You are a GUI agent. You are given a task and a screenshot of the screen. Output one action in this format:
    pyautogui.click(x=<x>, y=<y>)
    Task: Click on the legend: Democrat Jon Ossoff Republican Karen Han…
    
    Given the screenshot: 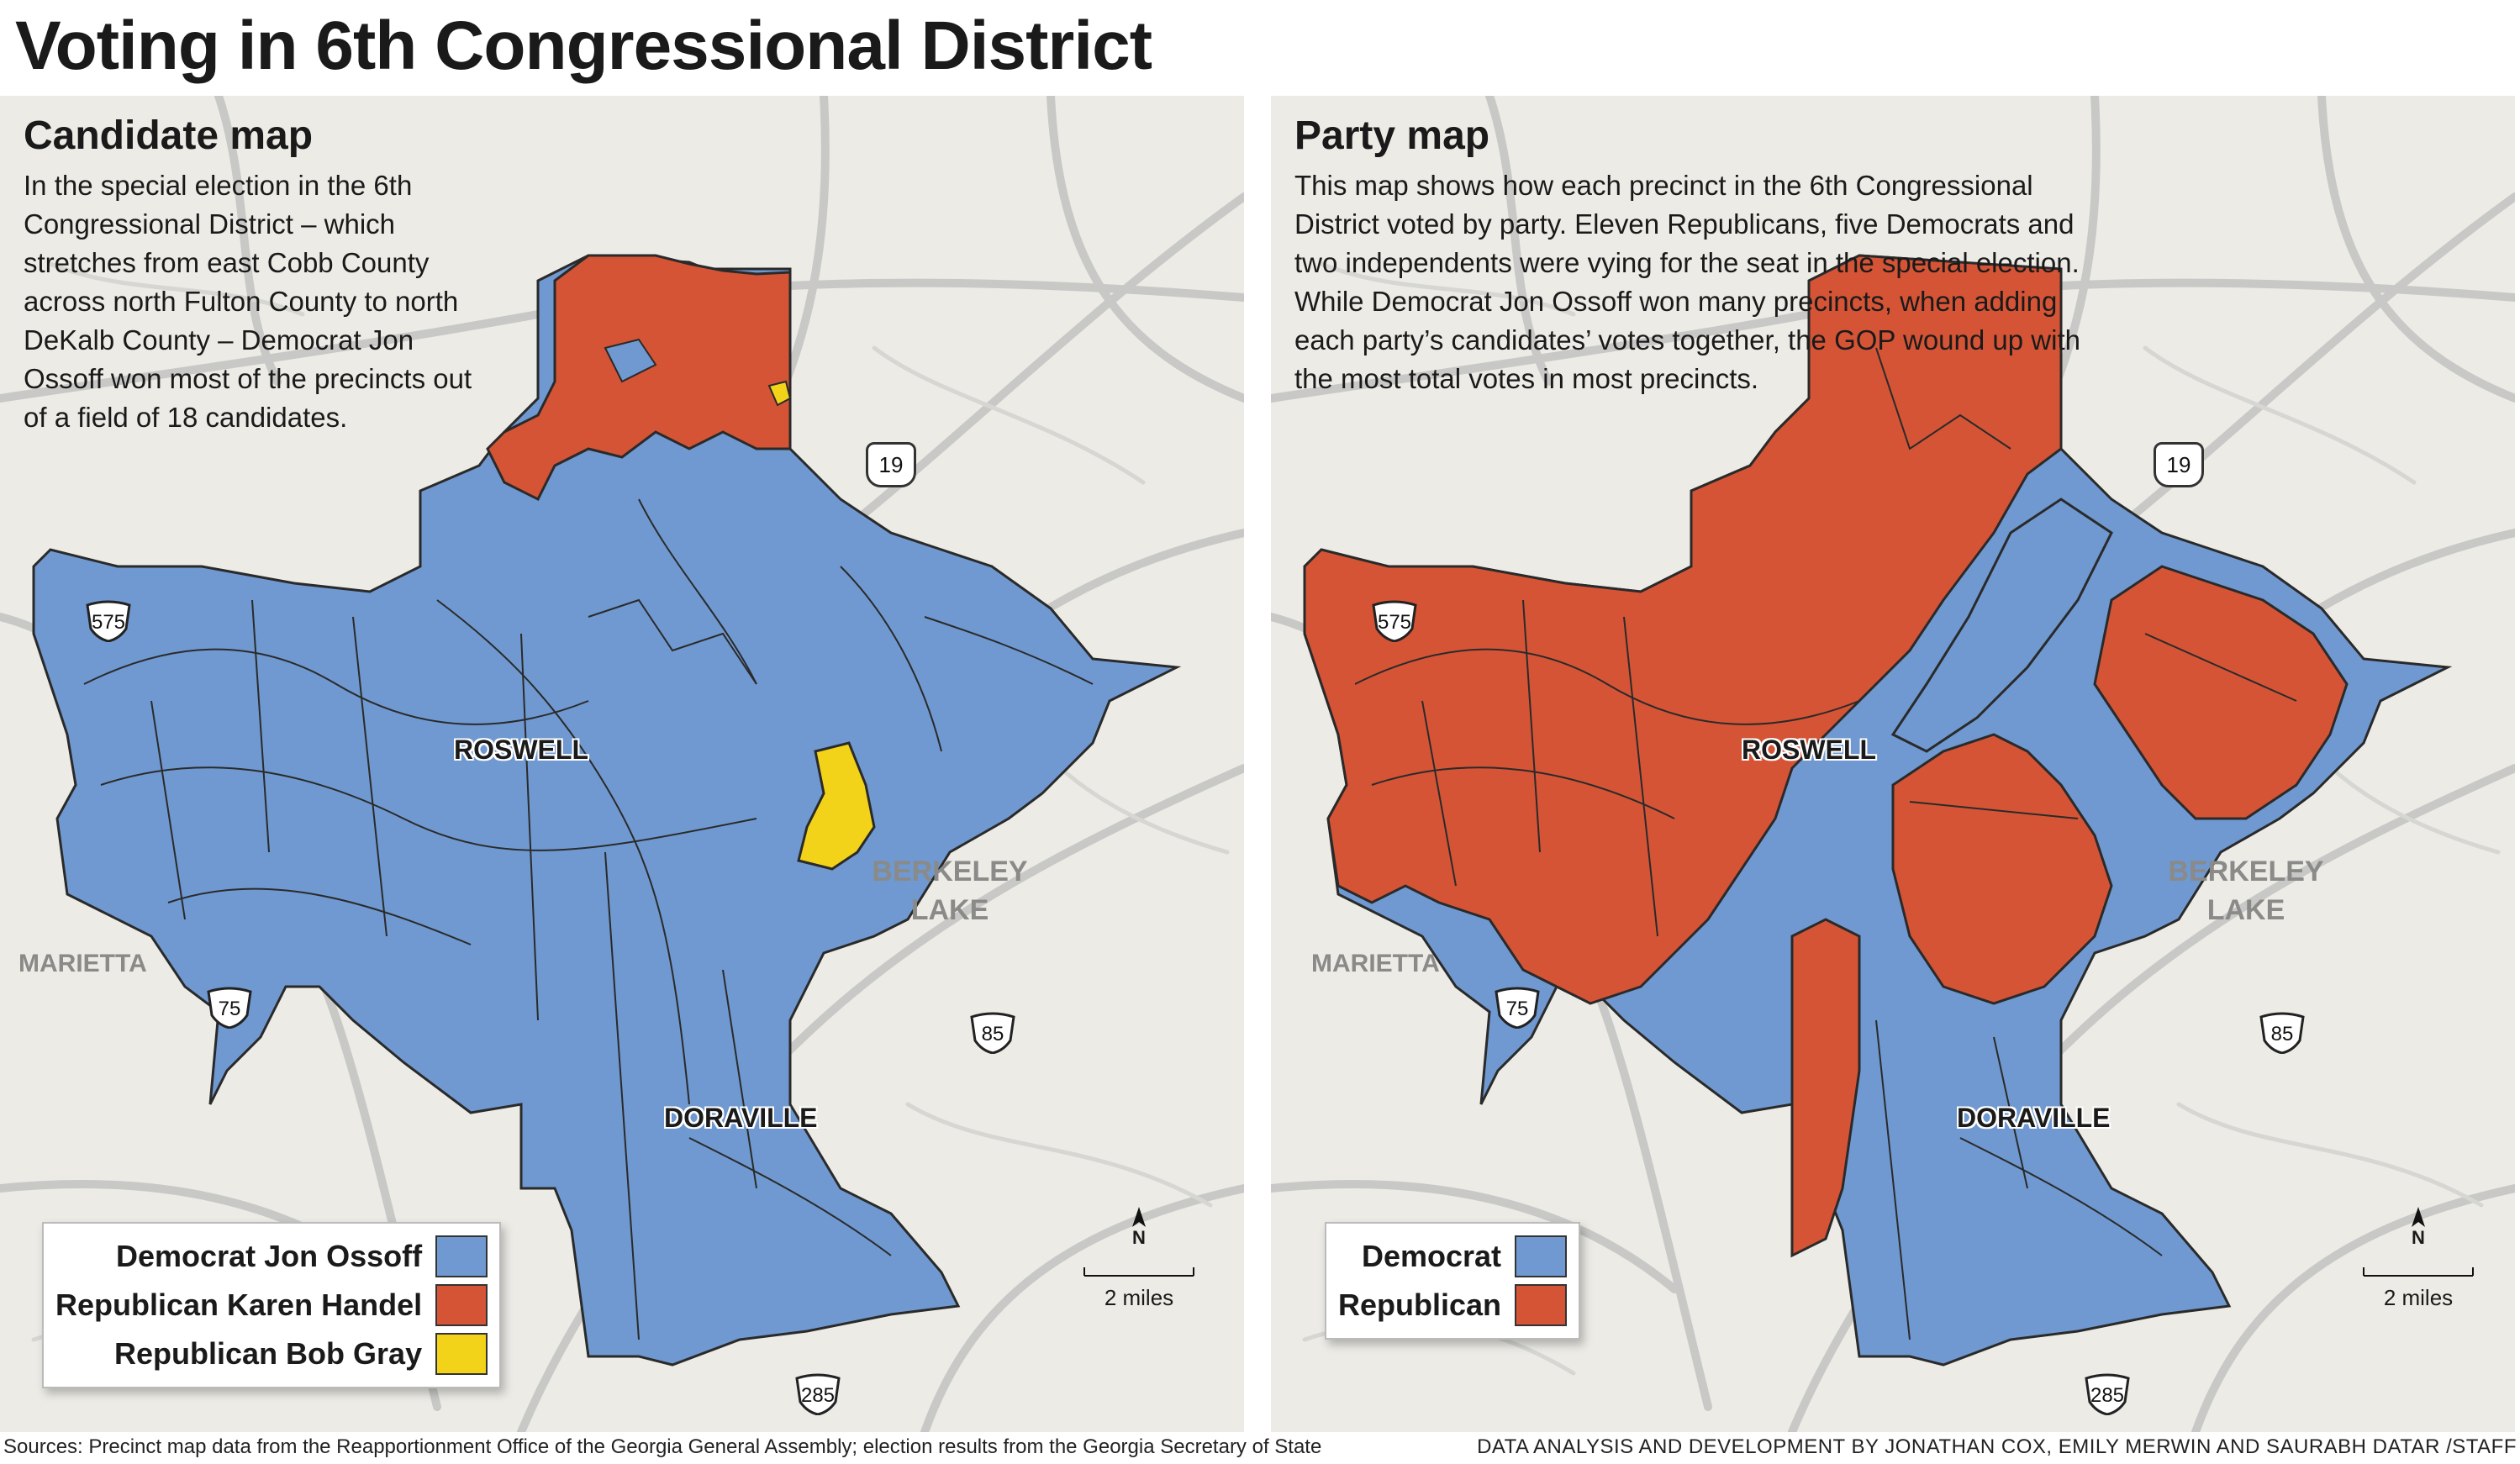 What is the action you would take?
    pyautogui.click(x=272, y=1305)
    